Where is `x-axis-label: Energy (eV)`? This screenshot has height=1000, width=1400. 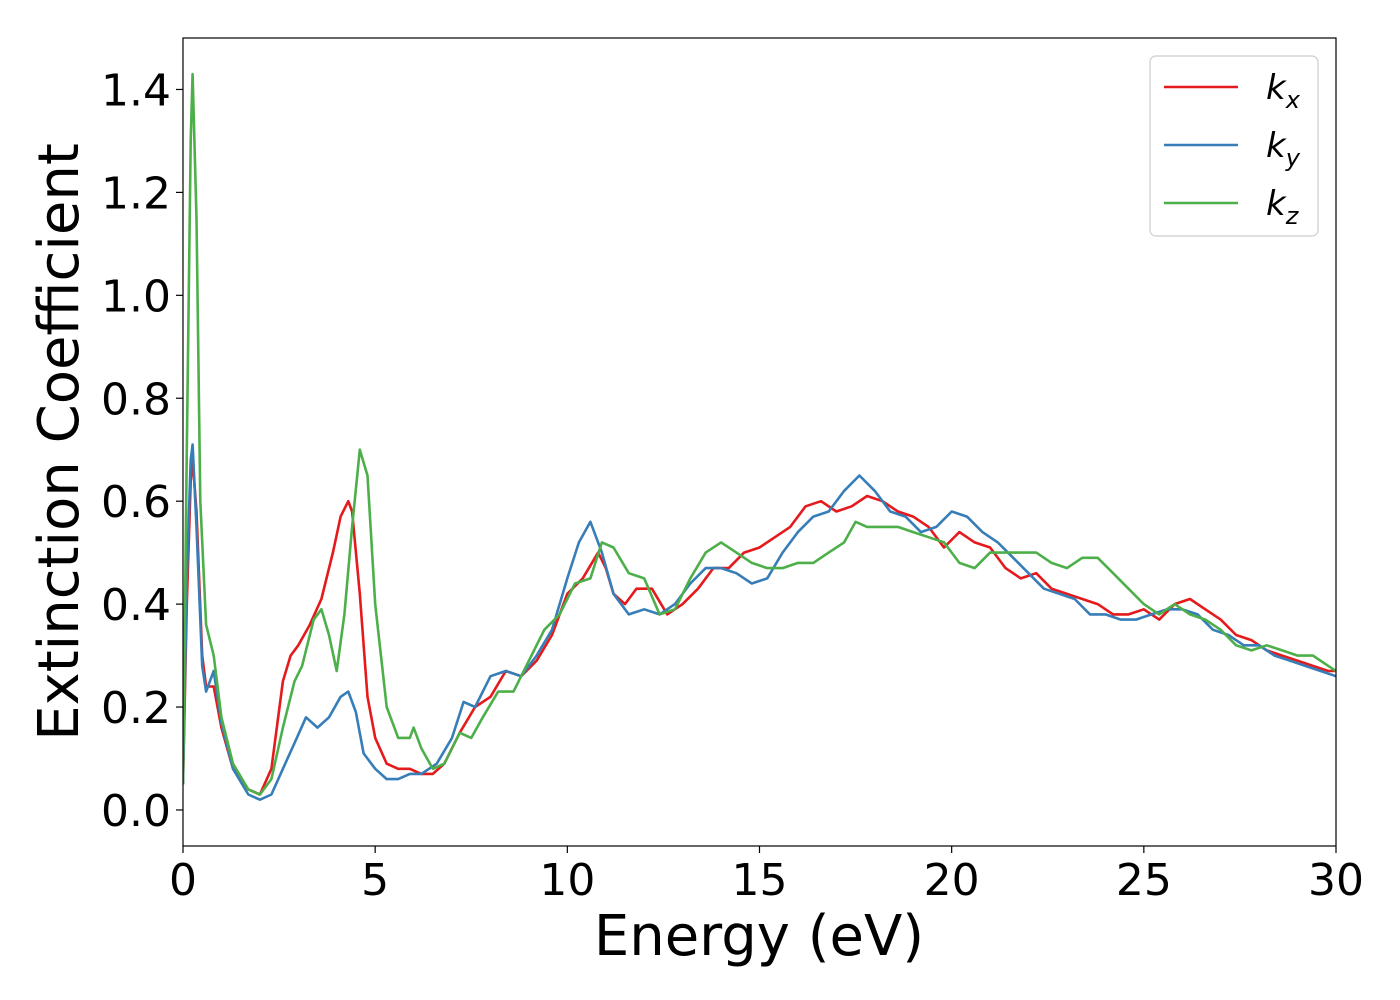 x-axis-label: Energy (eV) is located at coordinates (759, 936).